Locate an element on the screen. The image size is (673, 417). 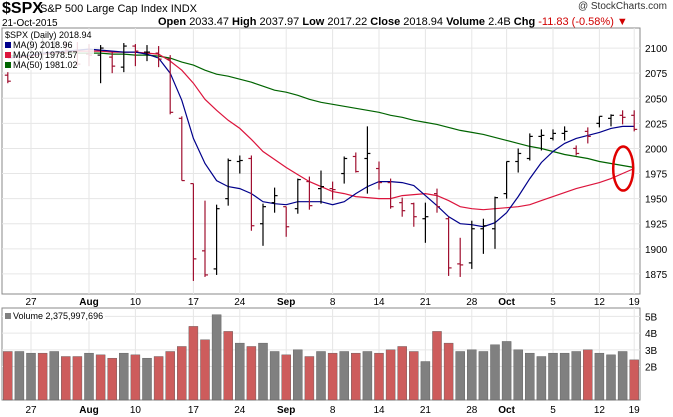
change-value: -11.83 (-0.58%) ▼ is located at coordinates (583, 22).